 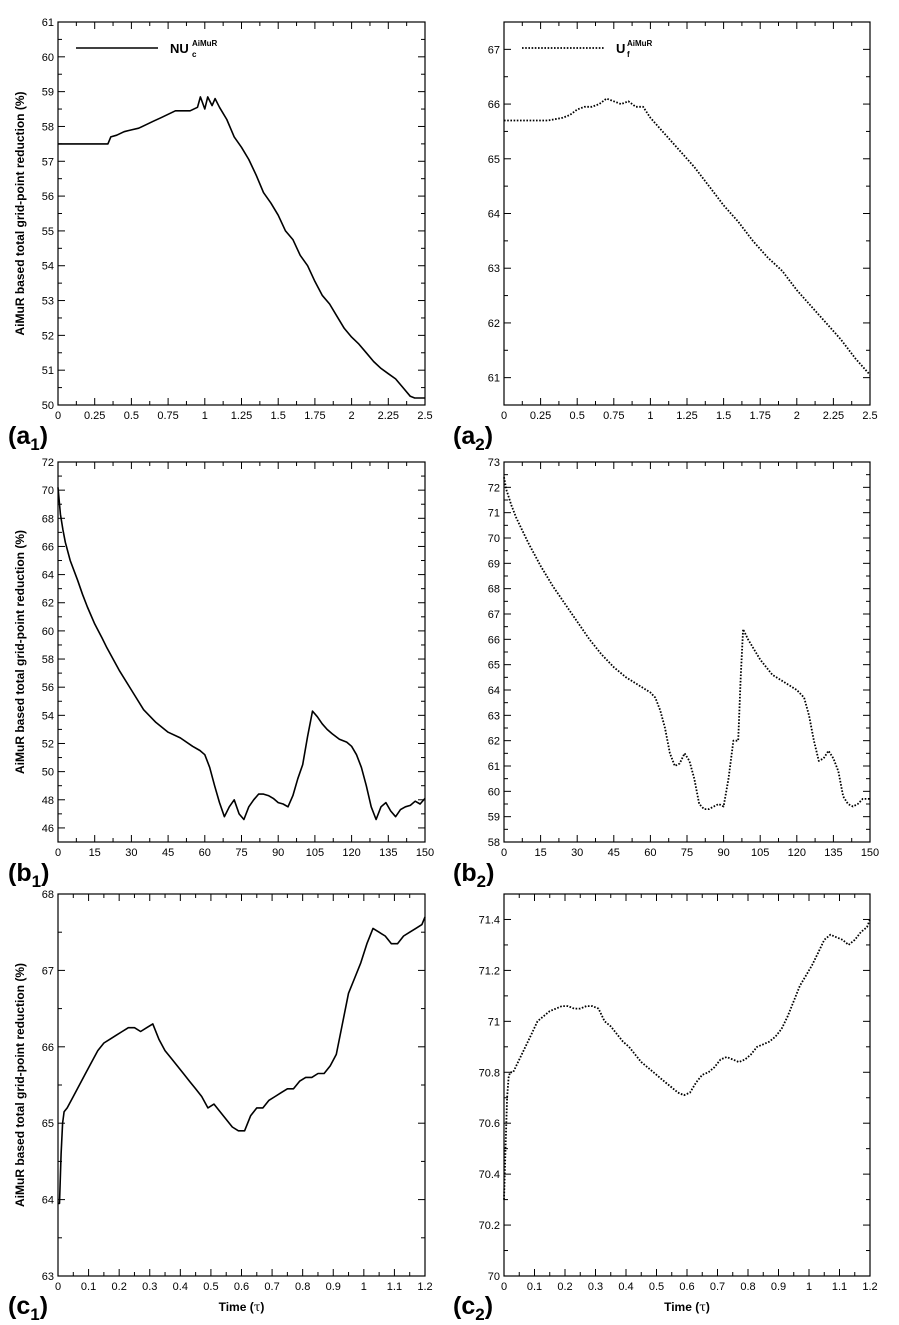 I want to click on panel-label: (b2), so click(x=473, y=875).